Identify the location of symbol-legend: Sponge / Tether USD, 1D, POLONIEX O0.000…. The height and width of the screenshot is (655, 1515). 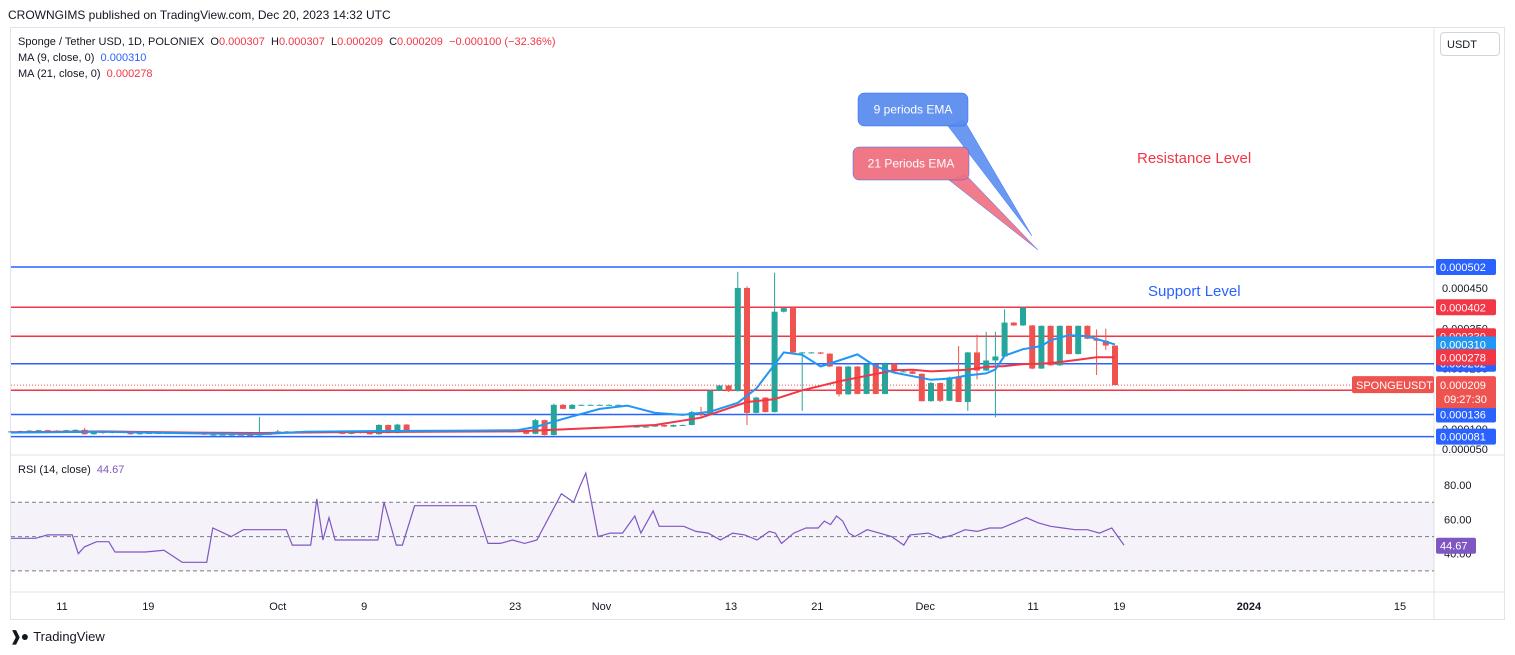
(286, 42).